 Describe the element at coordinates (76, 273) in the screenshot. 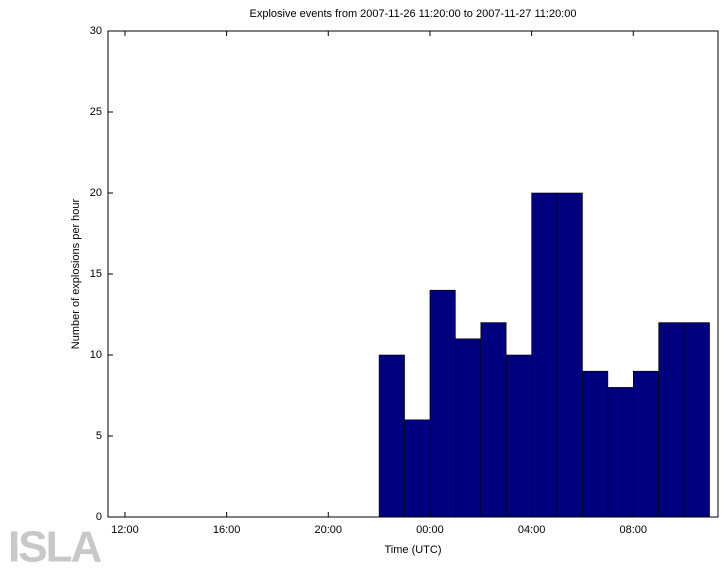

I see `y-axis-label: Number of explosions per hour` at that location.